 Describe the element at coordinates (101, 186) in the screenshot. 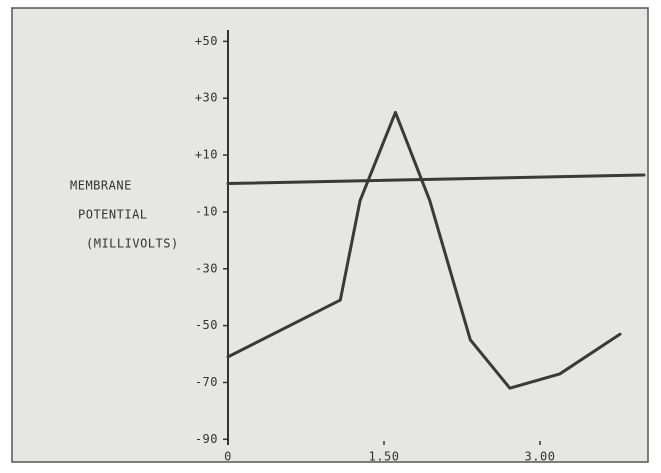

I see `y-axis-label: MEMBRANE` at that location.